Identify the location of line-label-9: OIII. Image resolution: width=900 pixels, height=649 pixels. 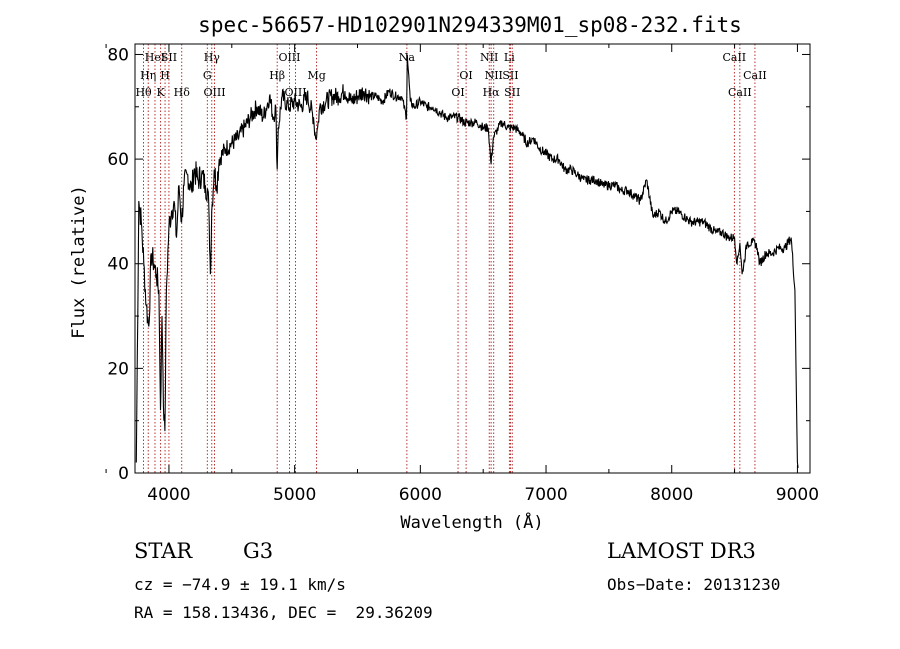
(215, 92).